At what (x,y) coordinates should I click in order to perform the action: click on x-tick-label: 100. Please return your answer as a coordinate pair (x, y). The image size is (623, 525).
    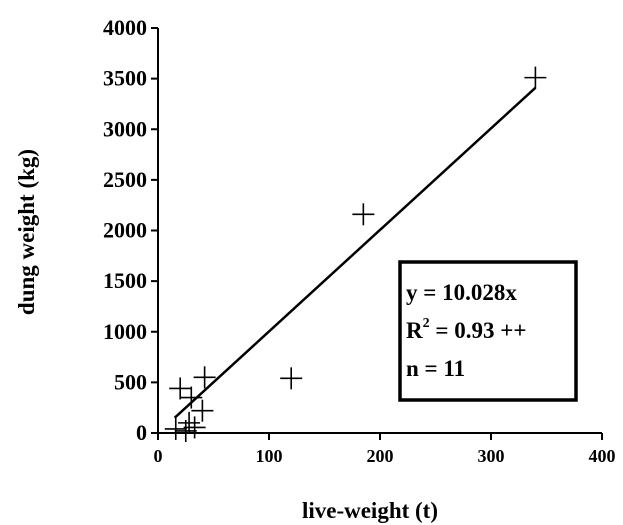
    Looking at the image, I should click on (269, 456).